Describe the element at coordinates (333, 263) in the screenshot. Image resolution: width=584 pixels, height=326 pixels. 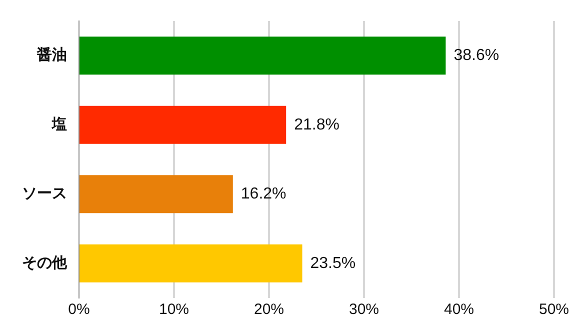
I see `data-label: 23.5%` at that location.